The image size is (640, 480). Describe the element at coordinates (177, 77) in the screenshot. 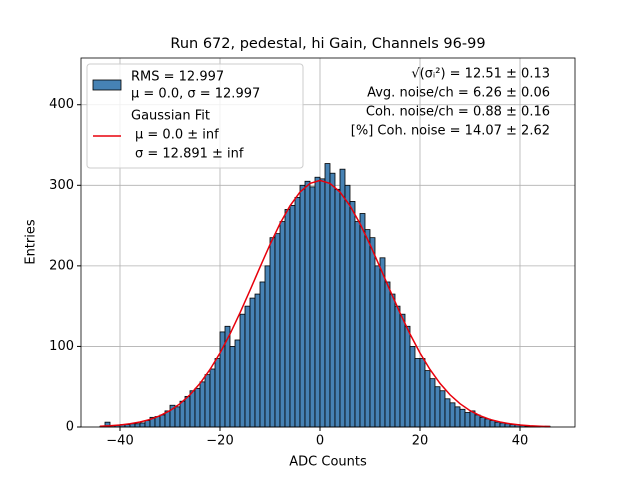

I see `legend-label: RMS = 12.997` at that location.